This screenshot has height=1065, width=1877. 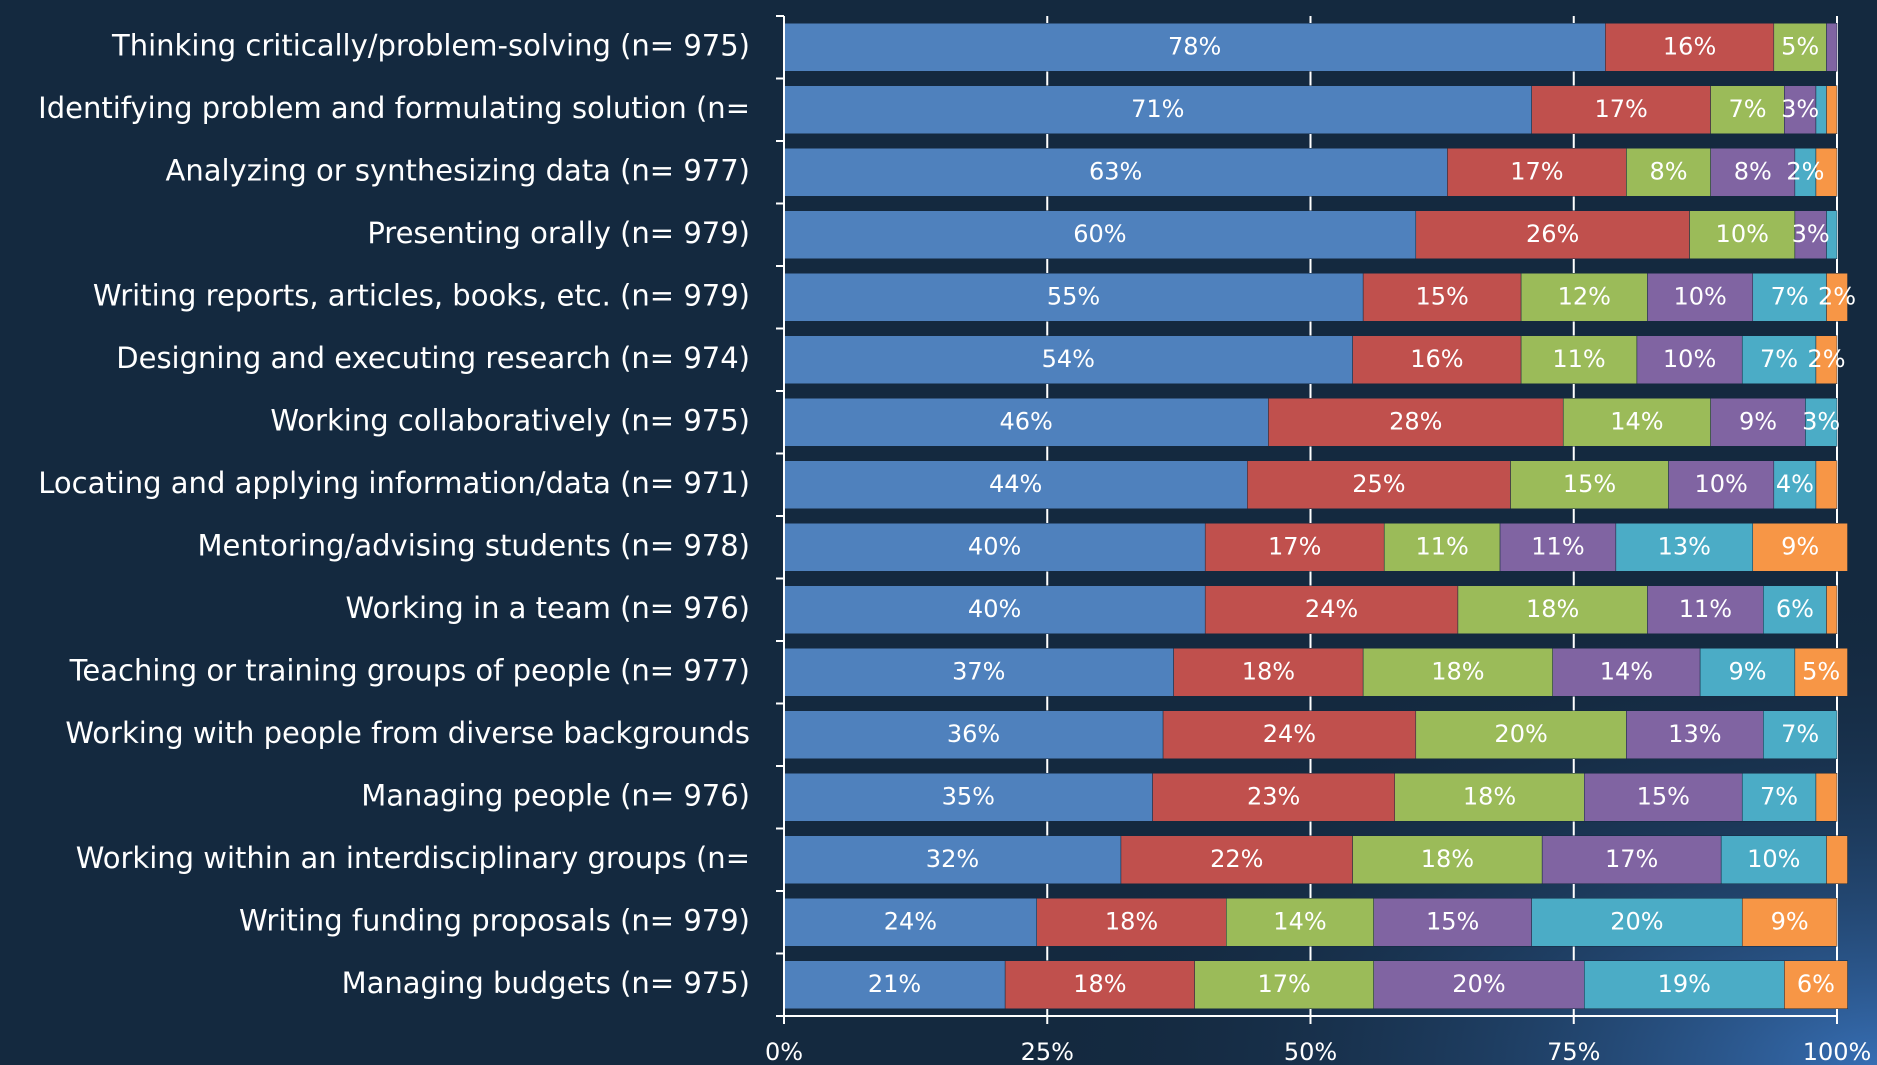 I want to click on category-label: Managing people (n= 976), so click(x=555, y=795).